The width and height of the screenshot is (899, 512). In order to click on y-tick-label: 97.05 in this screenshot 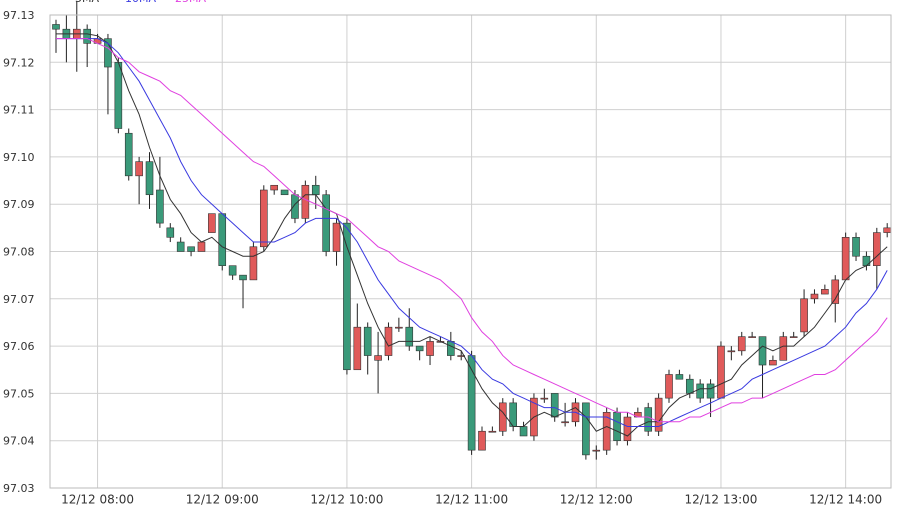, I will do `click(19, 393)`.